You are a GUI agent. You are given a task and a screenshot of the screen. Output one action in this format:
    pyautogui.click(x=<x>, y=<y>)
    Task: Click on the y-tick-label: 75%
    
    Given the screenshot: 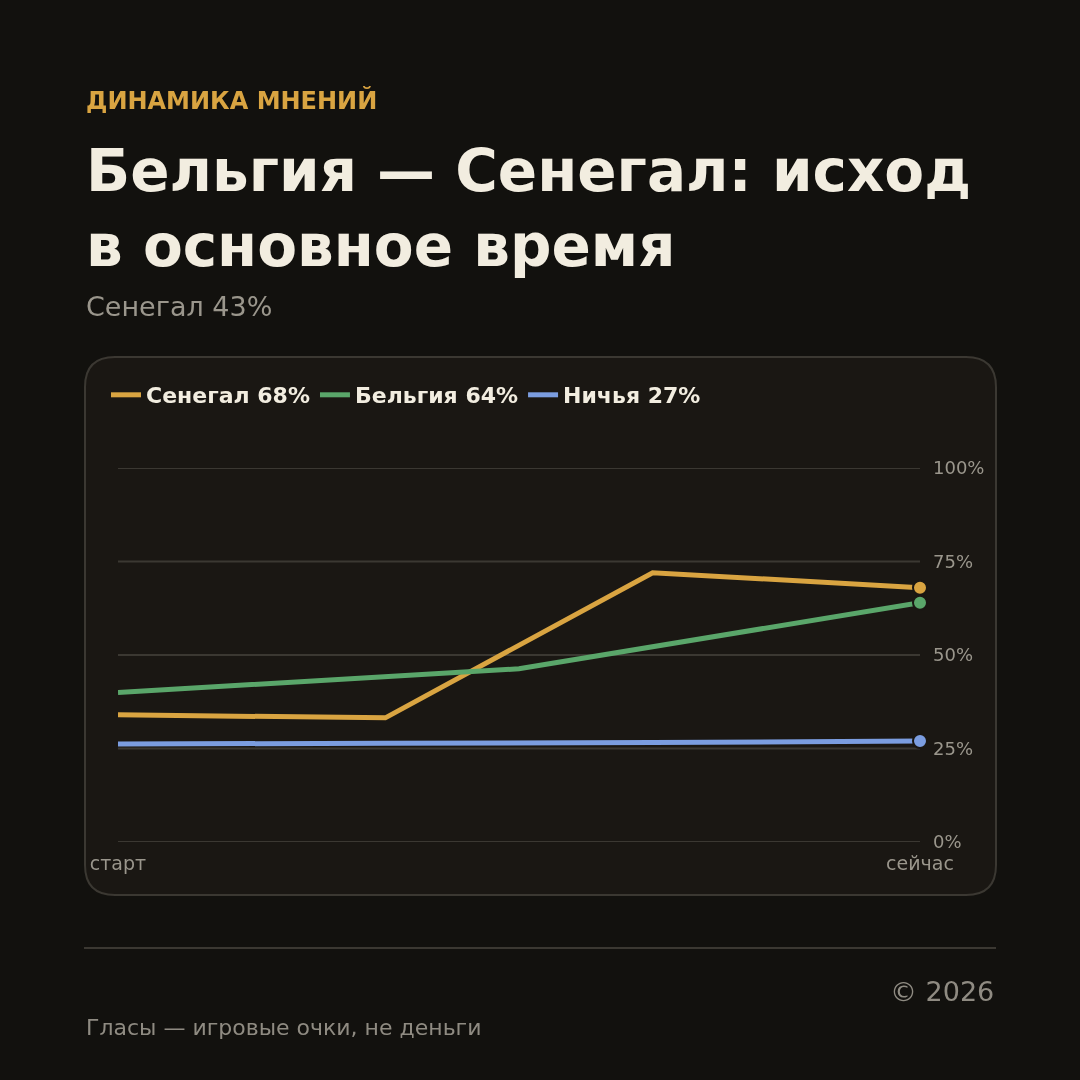 What is the action you would take?
    pyautogui.click(x=953, y=561)
    